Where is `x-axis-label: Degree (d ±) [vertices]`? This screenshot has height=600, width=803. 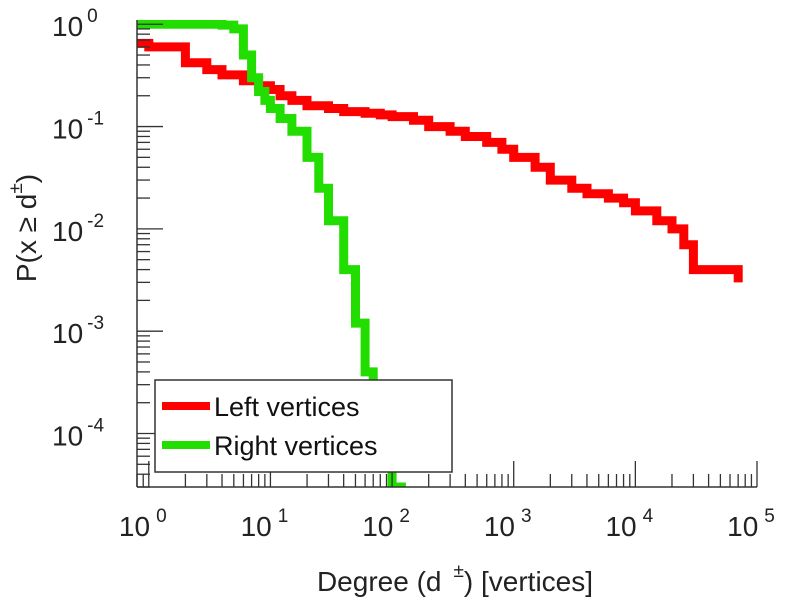 x-axis-label: Degree (d ±) [vertices] is located at coordinates (455, 579).